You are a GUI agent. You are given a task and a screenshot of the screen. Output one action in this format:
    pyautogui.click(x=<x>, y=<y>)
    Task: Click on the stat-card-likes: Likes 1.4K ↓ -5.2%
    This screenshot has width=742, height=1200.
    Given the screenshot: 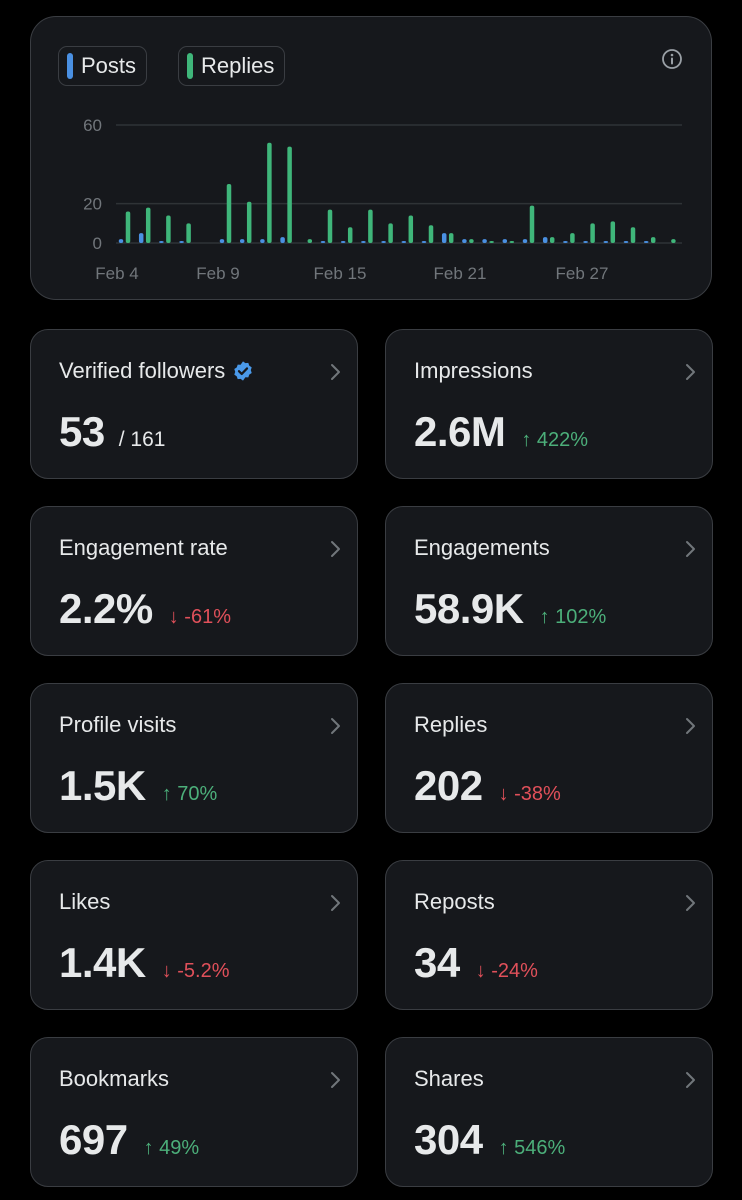 What is the action you would take?
    pyautogui.click(x=194, y=935)
    